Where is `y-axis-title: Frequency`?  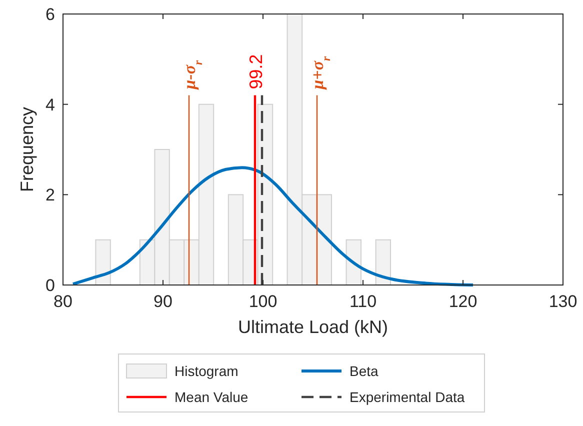 y-axis-title: Frequency is located at coordinates (27, 149).